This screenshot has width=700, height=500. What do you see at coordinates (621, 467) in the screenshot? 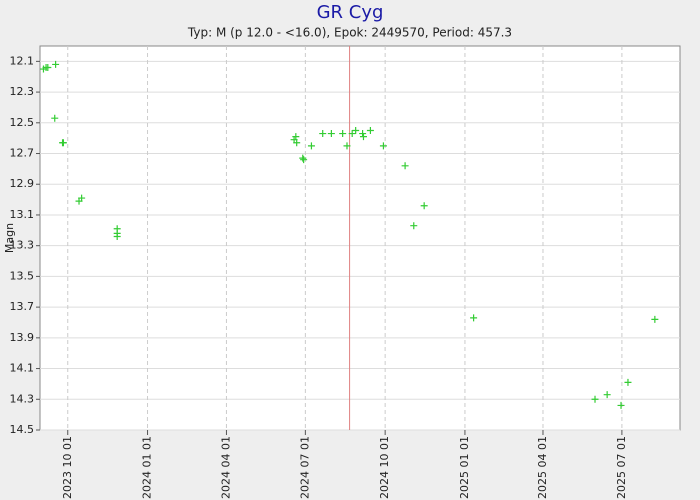
I see `x-tick-label: 2025 07 01` at bounding box center [621, 467].